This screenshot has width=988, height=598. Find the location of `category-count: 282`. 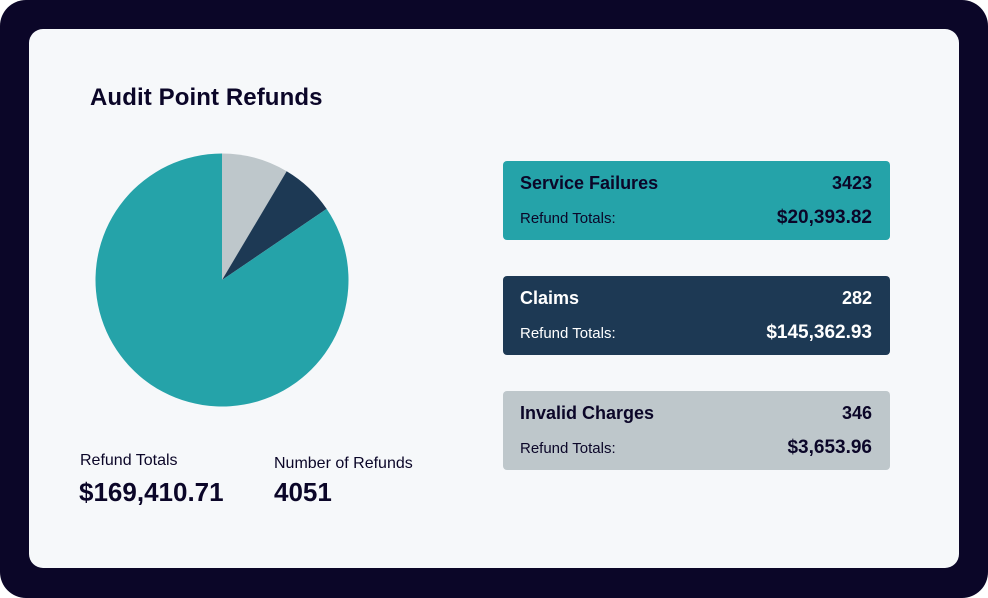

category-count: 282 is located at coordinates (856, 298).